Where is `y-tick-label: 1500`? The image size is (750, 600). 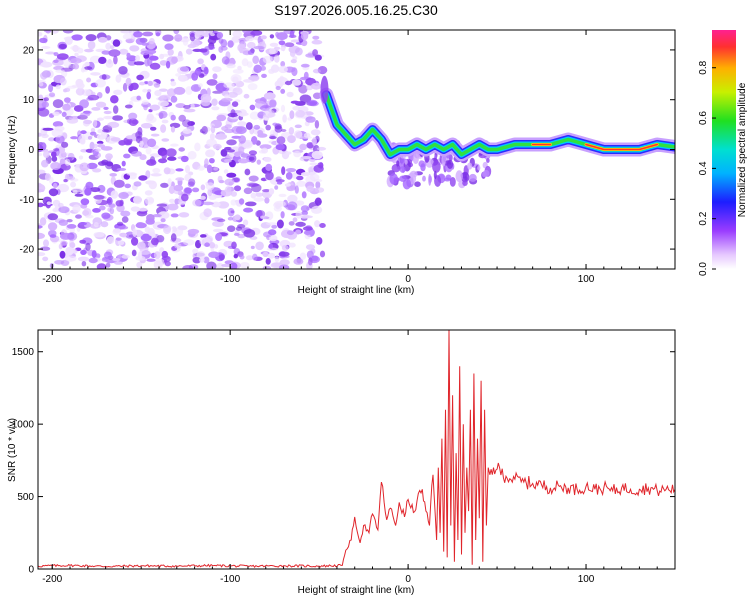 y-tick-label: 1500 is located at coordinates (23, 352).